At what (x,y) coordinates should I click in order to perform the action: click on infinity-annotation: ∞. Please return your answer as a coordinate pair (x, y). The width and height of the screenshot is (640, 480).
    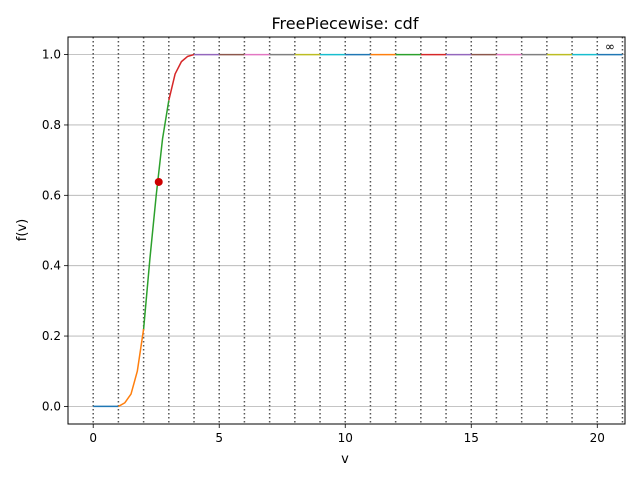
    Looking at the image, I should click on (610, 47).